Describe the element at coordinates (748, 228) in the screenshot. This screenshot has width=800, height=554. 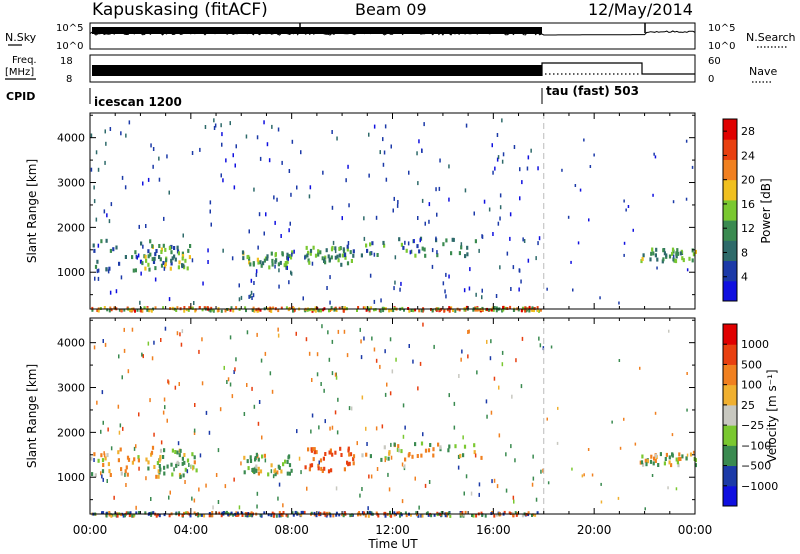
I see `colorbar-tick-label: 12` at that location.